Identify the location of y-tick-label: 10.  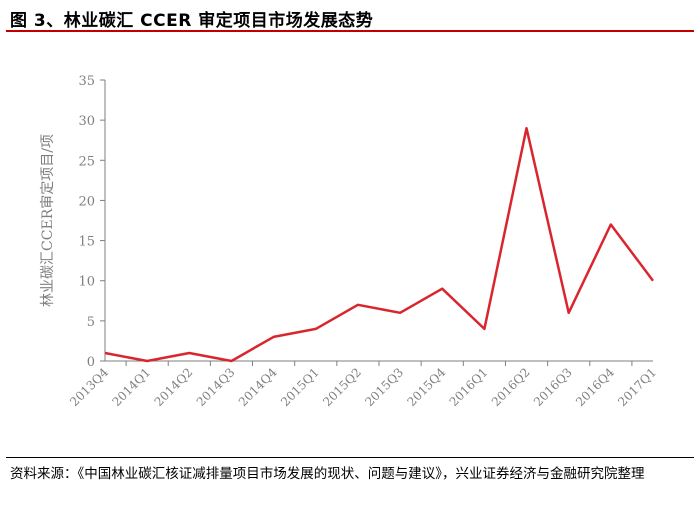
(86, 282).